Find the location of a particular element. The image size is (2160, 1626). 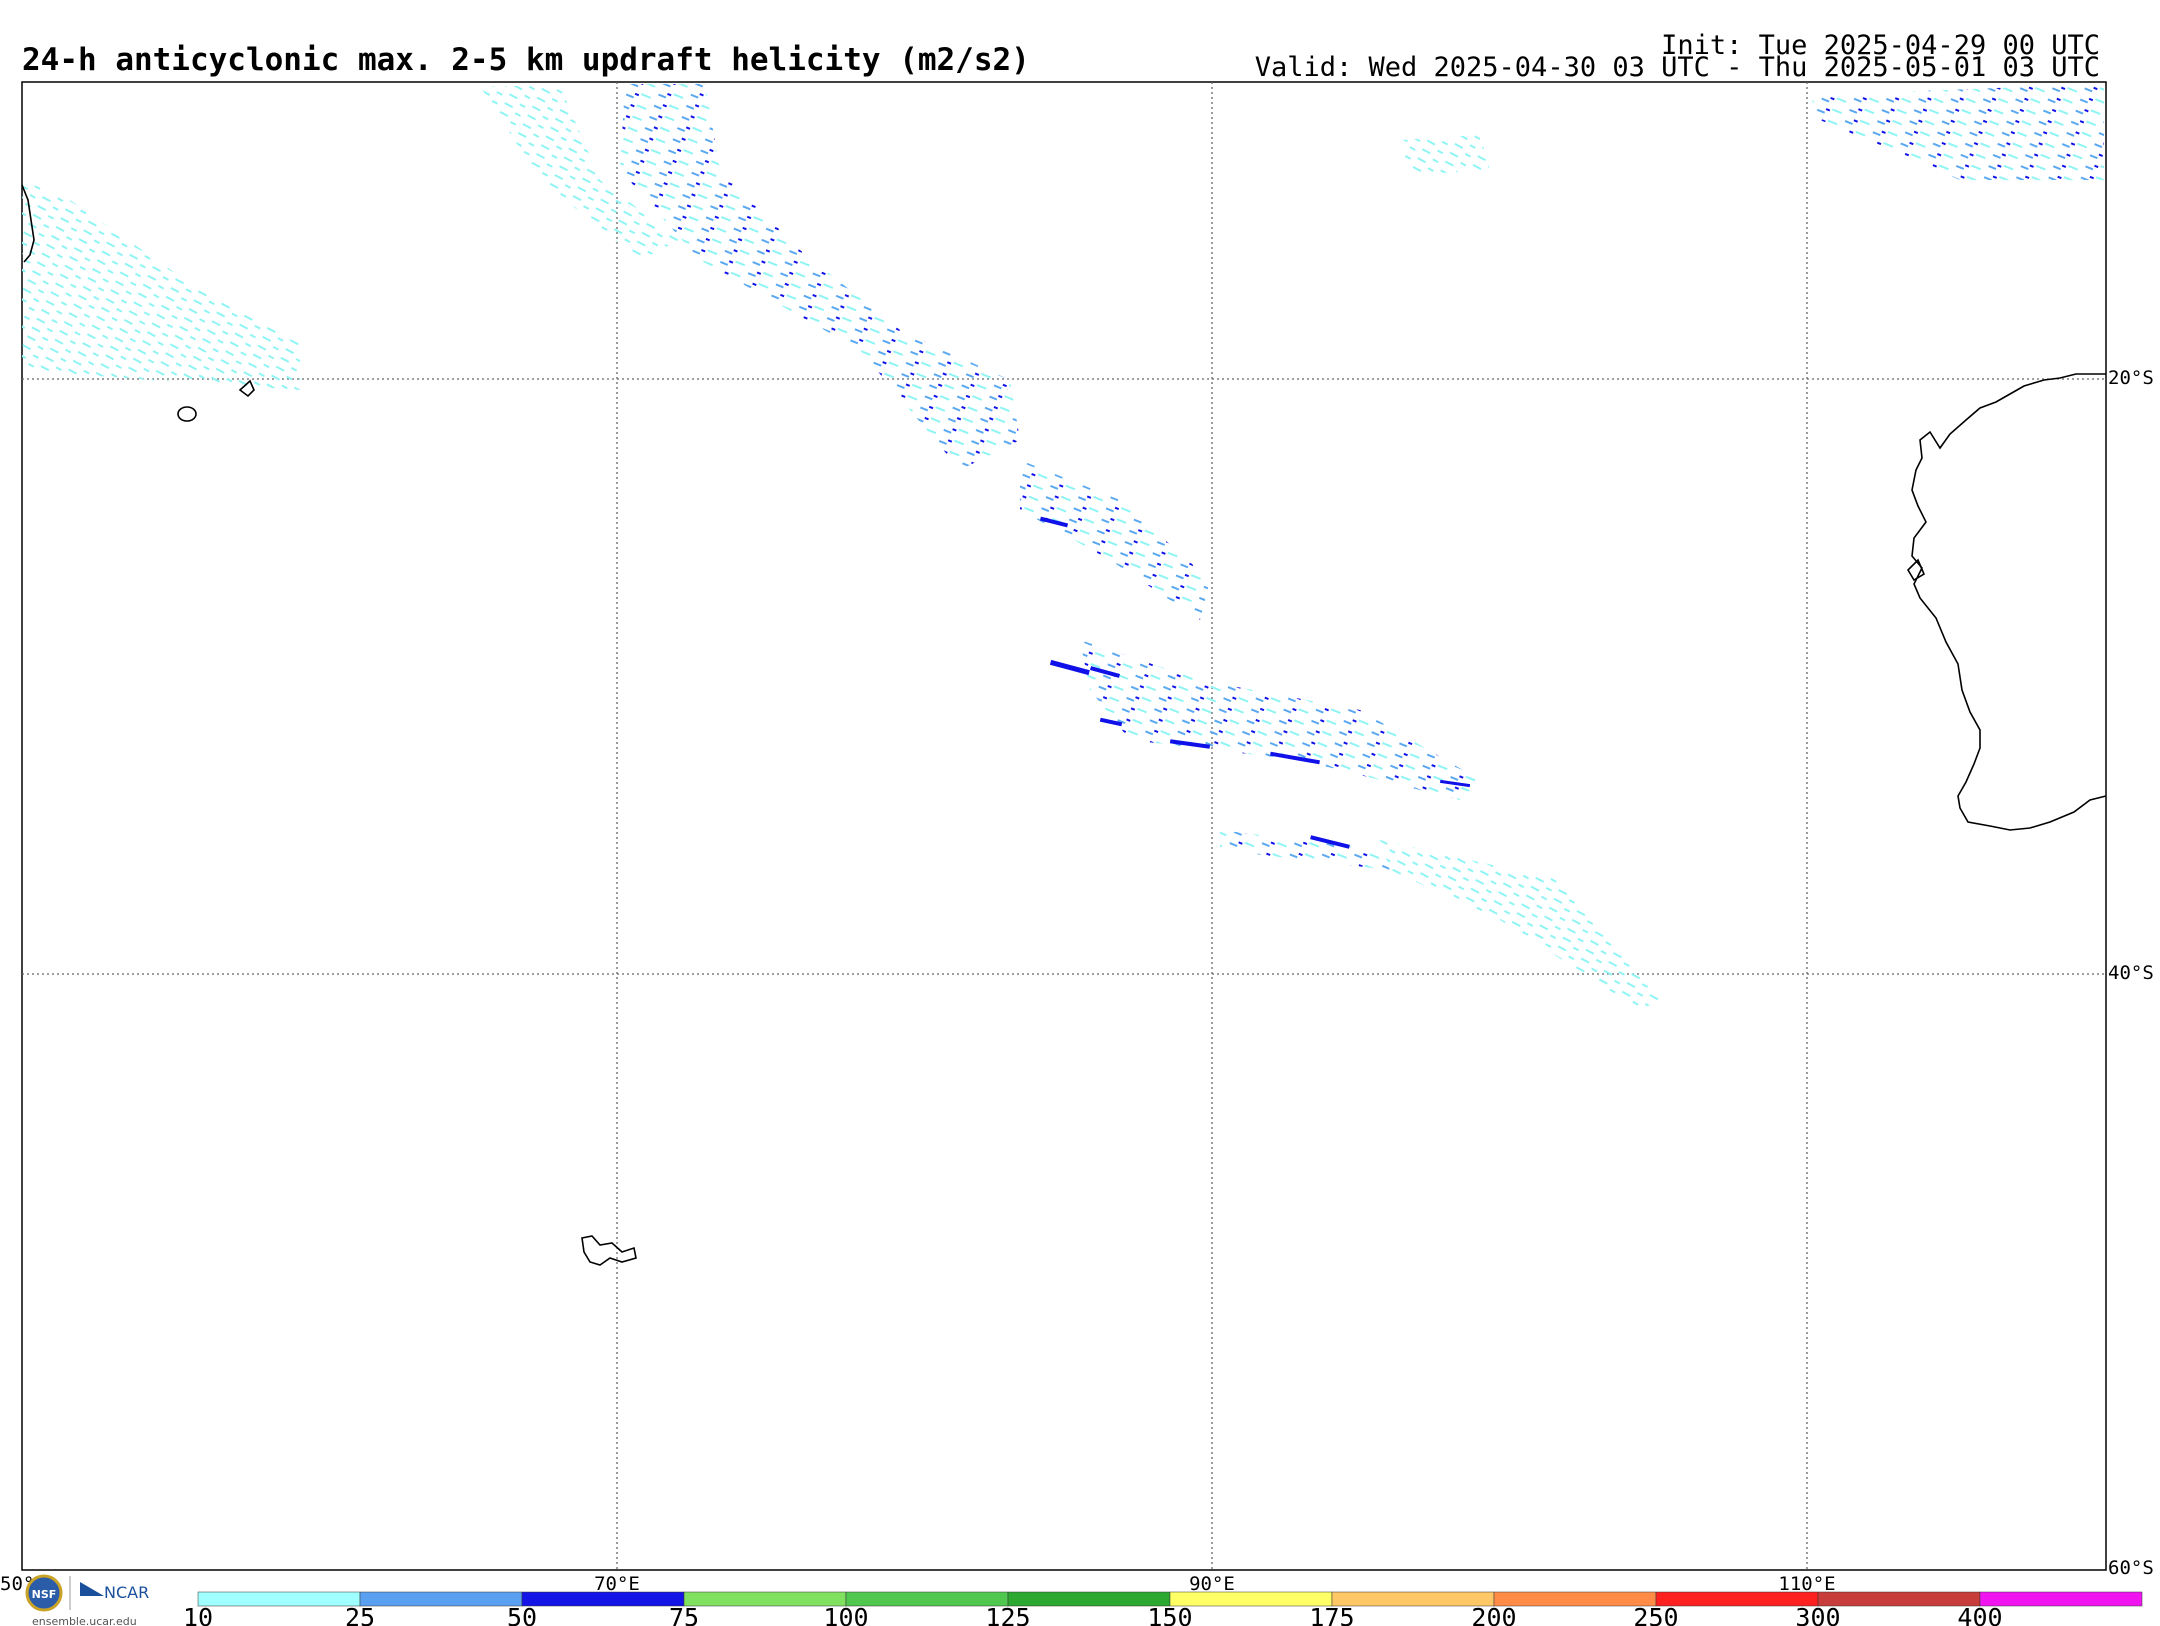

colorbar-tick-label: 10 is located at coordinates (198, 1614).